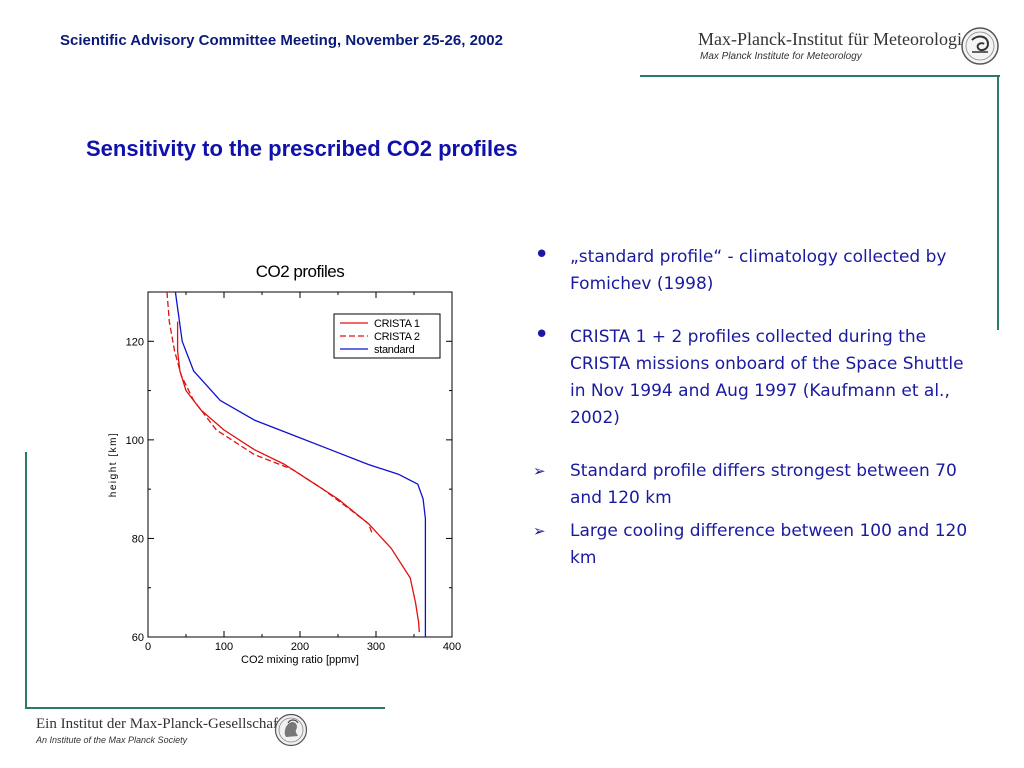  I want to click on legend-label: standard, so click(394, 350).